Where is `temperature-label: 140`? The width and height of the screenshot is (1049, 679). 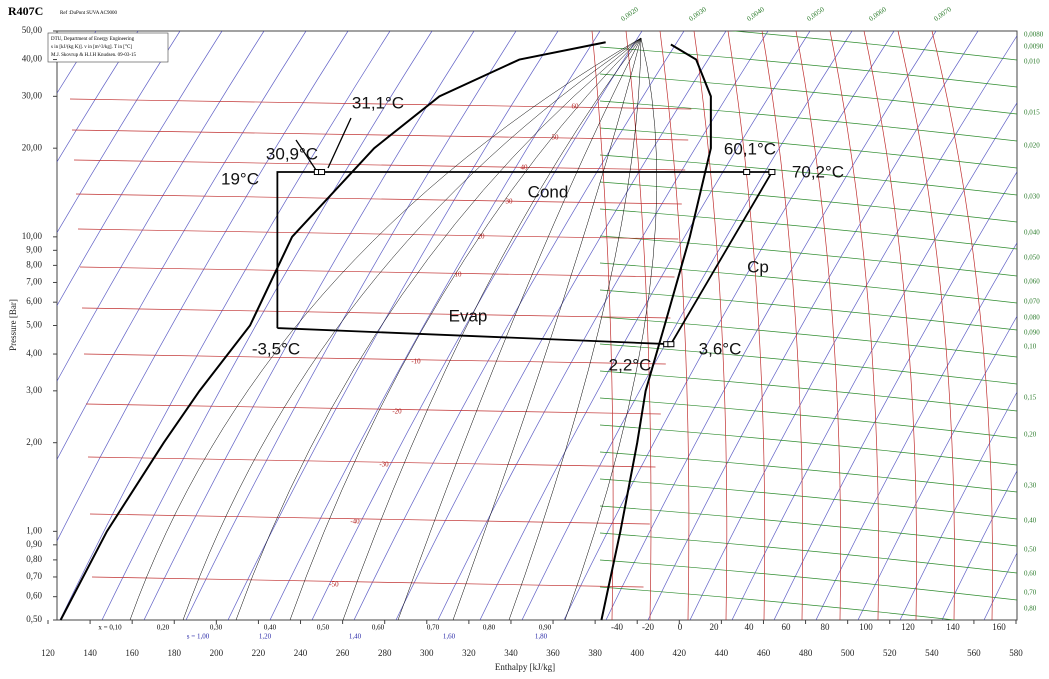 temperature-label: 140 is located at coordinates (953, 627).